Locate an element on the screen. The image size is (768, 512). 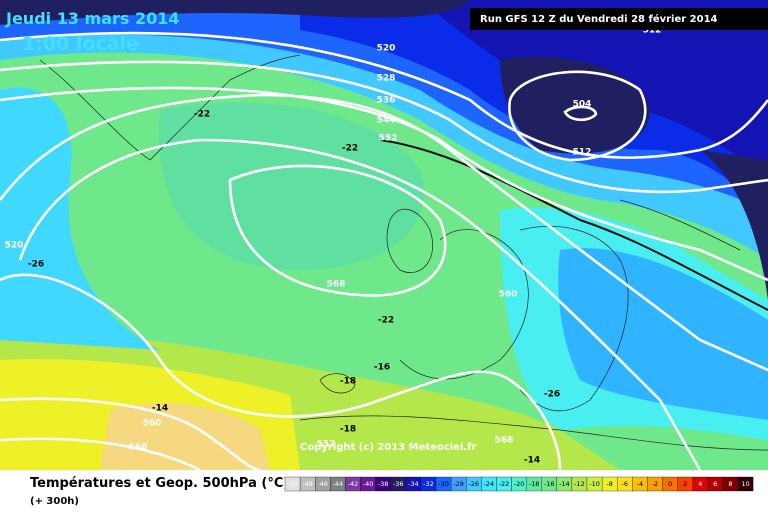
geopotential-label: 504 is located at coordinates (582, 105).